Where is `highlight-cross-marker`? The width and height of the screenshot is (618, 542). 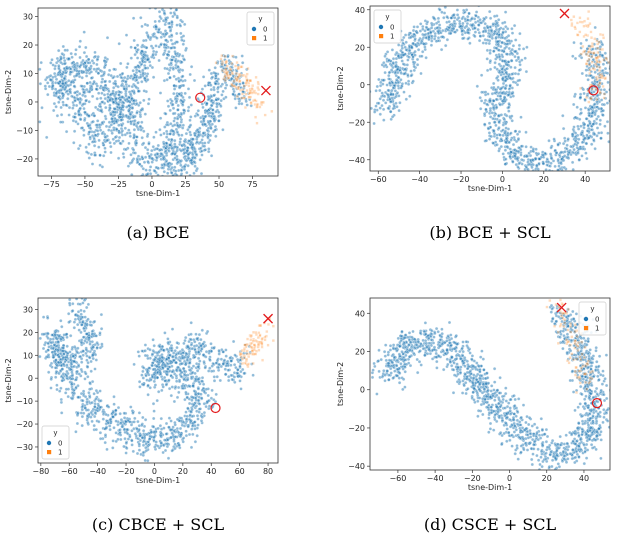
highlight-cross-marker is located at coordinates (265, 90).